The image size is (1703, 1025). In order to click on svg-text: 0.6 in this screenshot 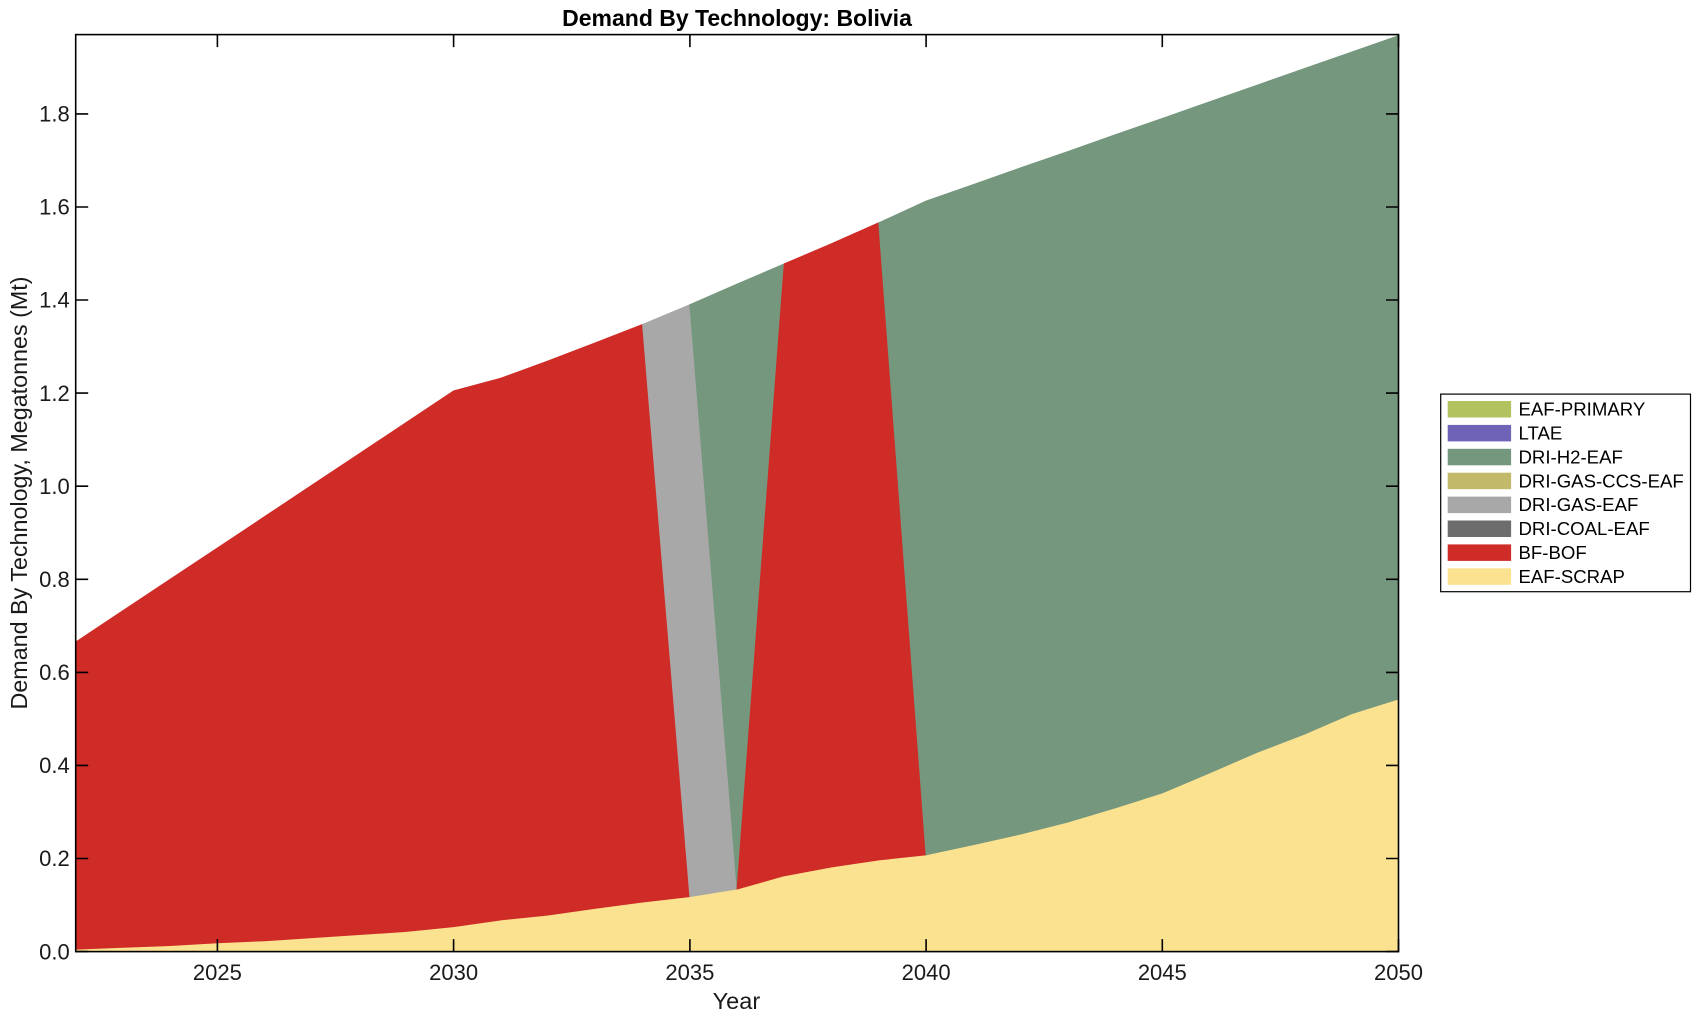, I will do `click(54, 672)`.